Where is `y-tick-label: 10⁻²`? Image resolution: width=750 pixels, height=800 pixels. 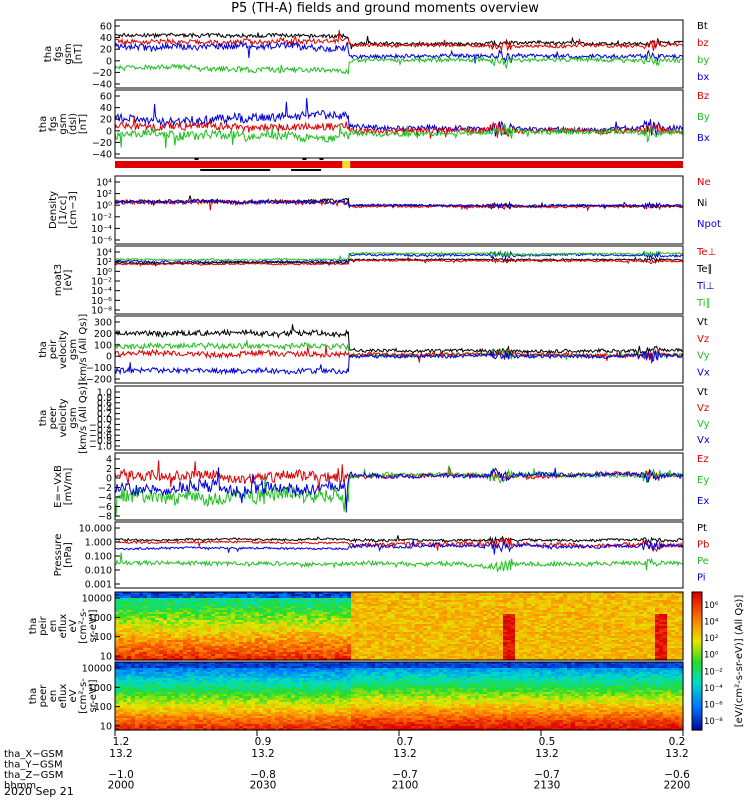
y-tick-label: 10⁻² is located at coordinates (101, 282).